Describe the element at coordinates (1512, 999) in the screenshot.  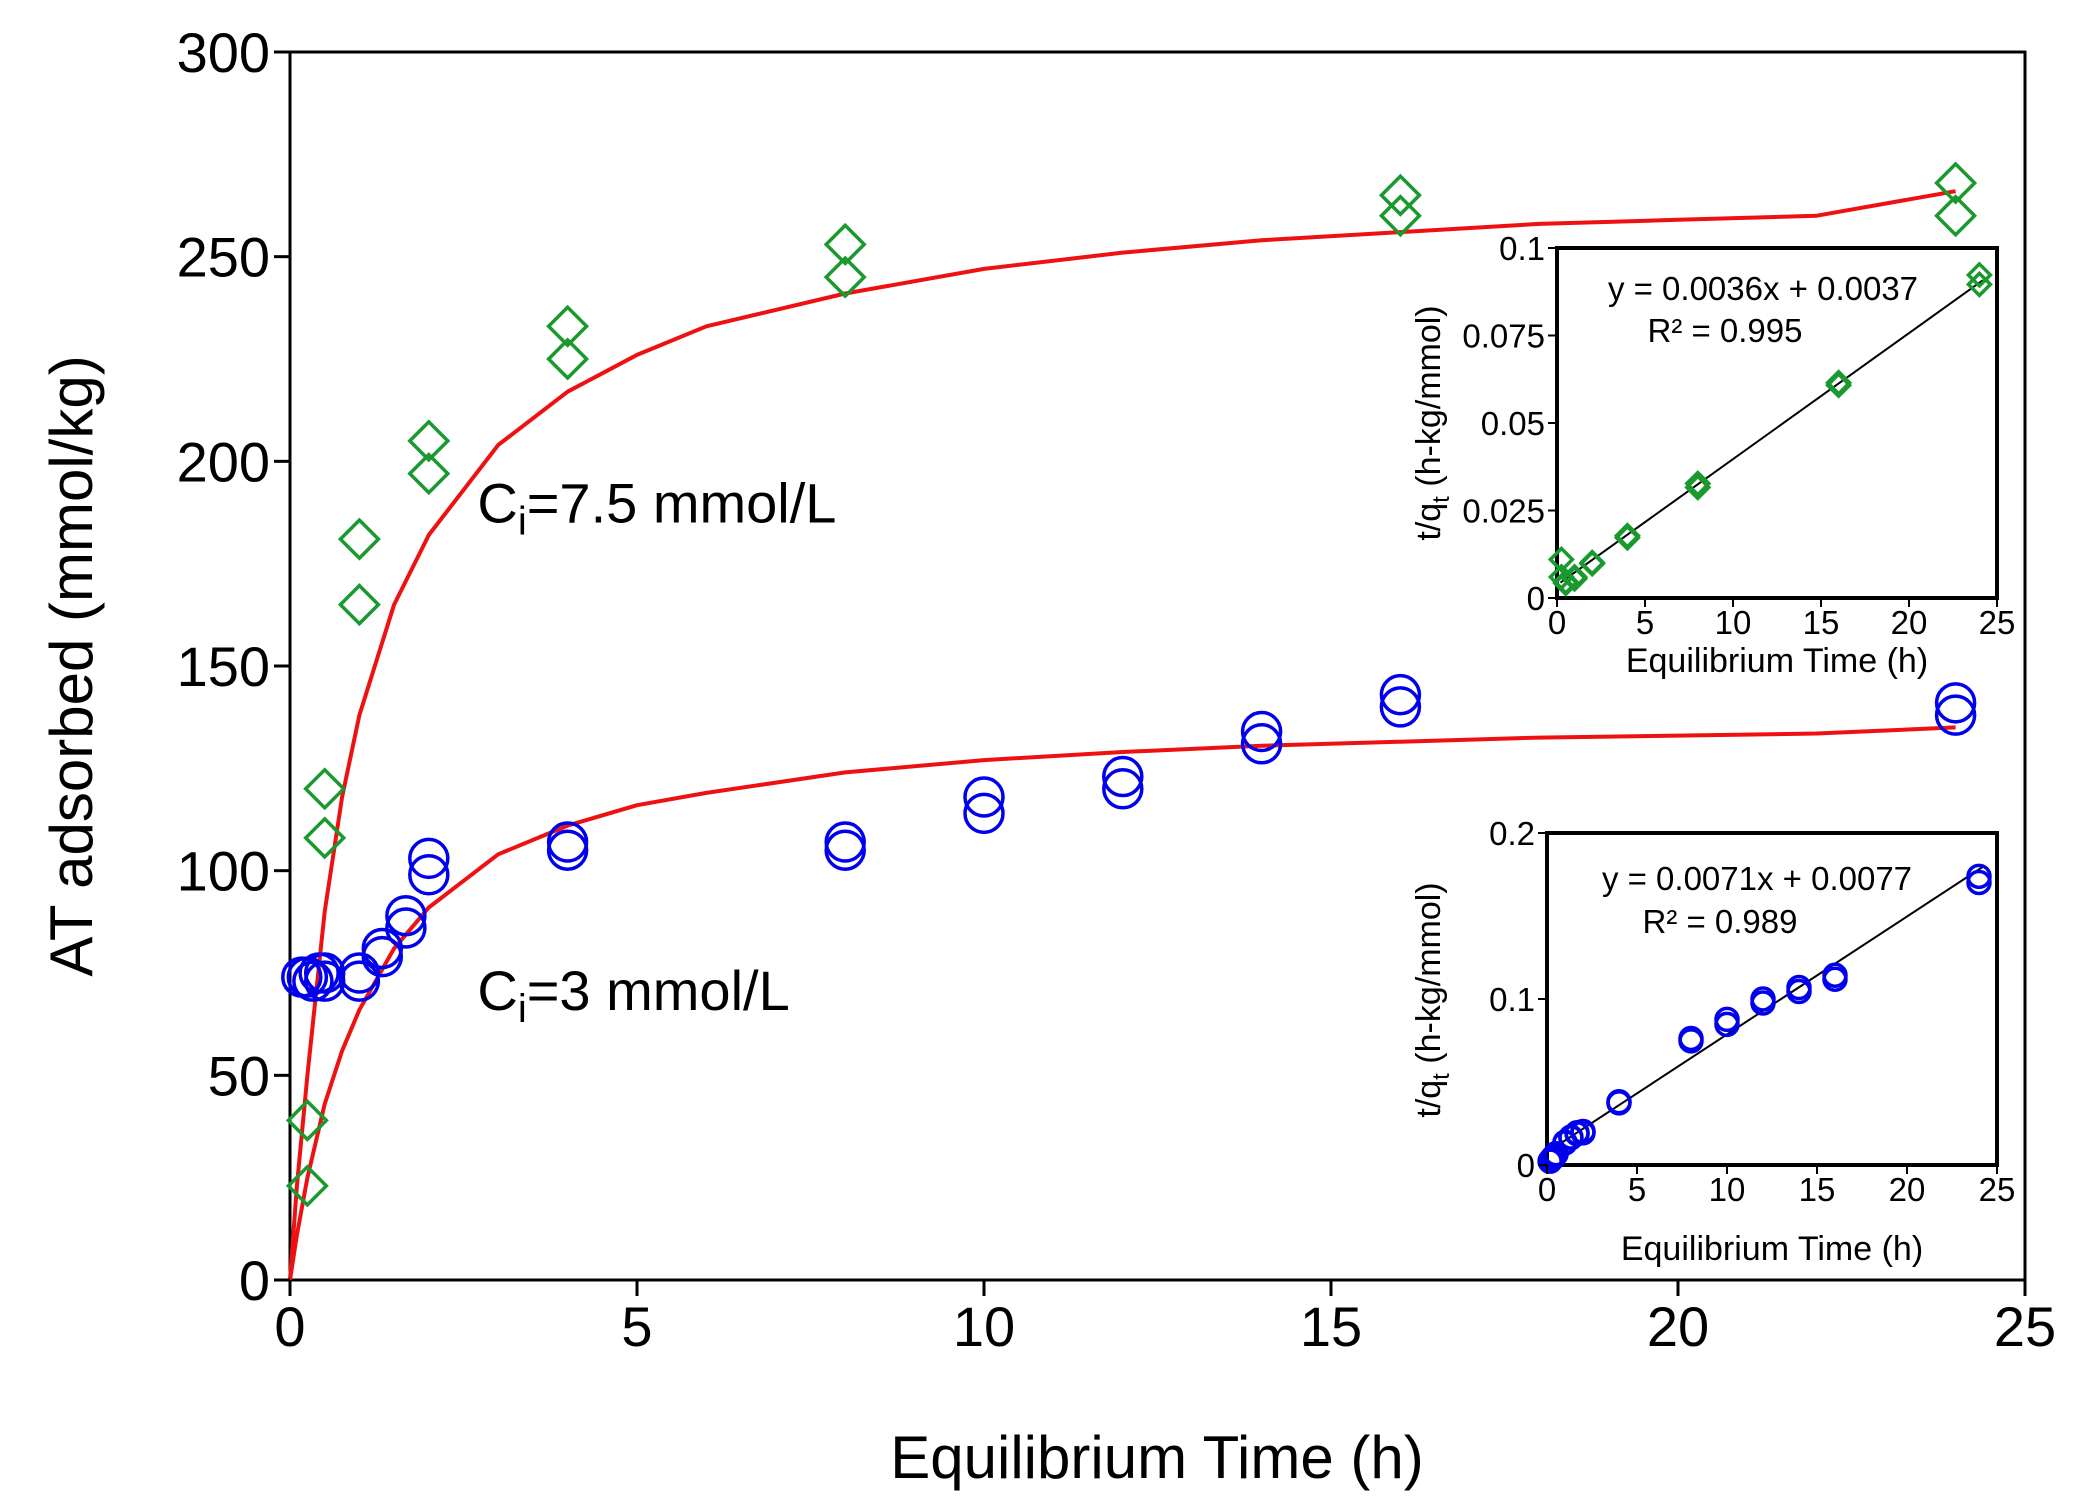
I see `inset-bottom-y-tick-label: 0.1` at that location.